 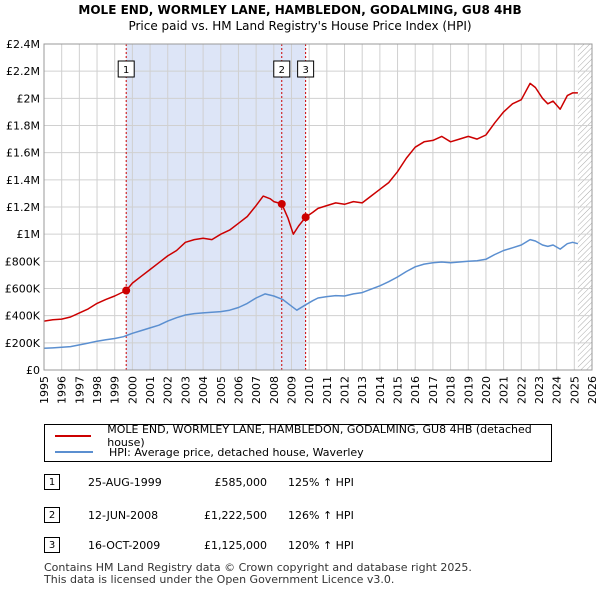 I want to click on sale-number-label: 3, so click(x=305, y=70).